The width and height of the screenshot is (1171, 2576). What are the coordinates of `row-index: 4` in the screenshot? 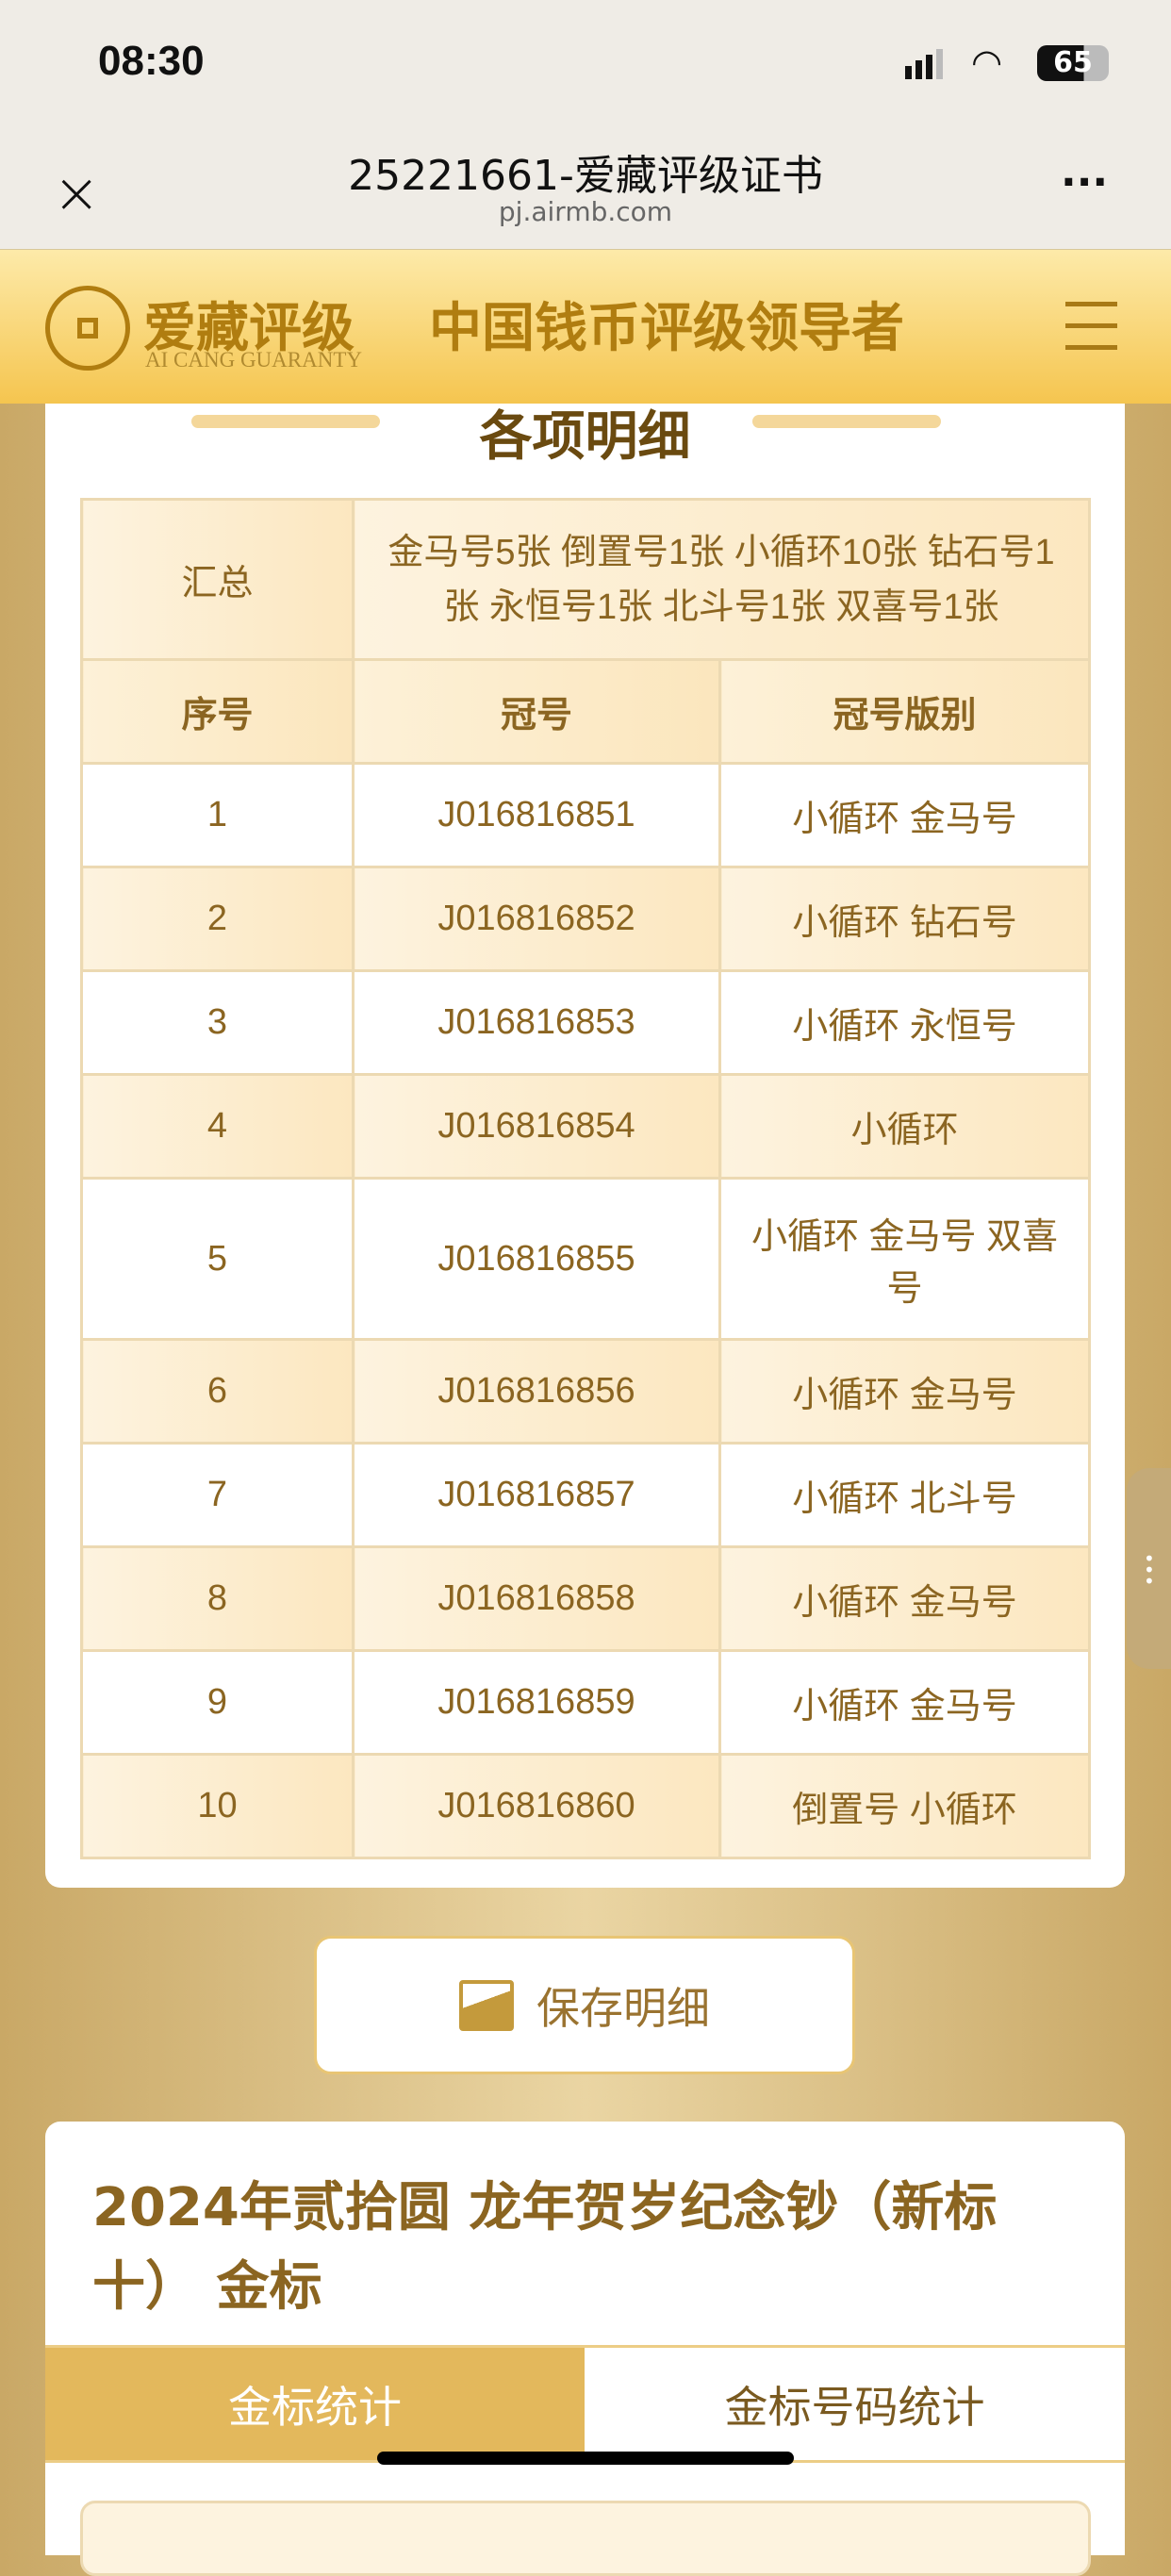 It's located at (217, 1126).